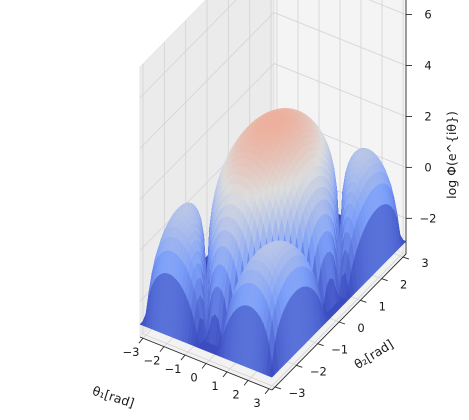 Image resolution: width=469 pixels, height=420 pixels. Describe the element at coordinates (173, 369) in the screenshot. I see `x-tick-label: −1` at that location.